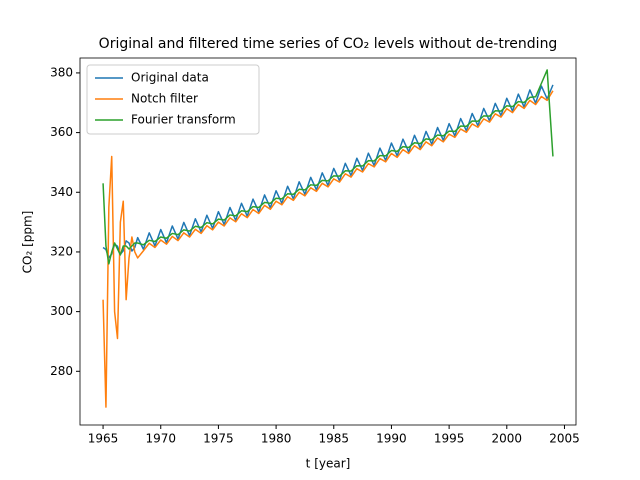 The image size is (640, 480). What do you see at coordinates (328, 464) in the screenshot?
I see `x-axis-label: t [year]` at bounding box center [328, 464].